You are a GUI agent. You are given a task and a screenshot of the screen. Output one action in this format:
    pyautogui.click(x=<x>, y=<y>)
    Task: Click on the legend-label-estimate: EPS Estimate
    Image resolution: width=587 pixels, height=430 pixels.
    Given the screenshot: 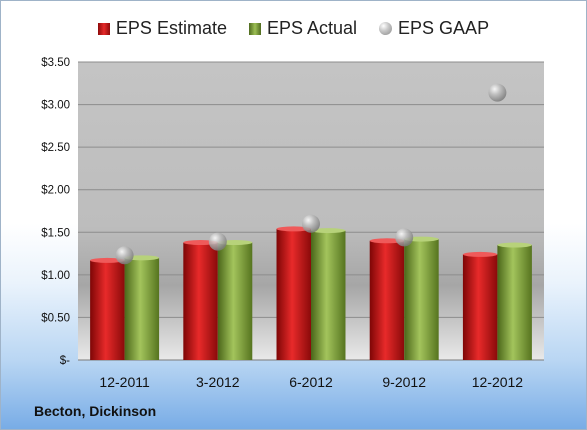 What is the action you would take?
    pyautogui.click(x=171, y=28)
    